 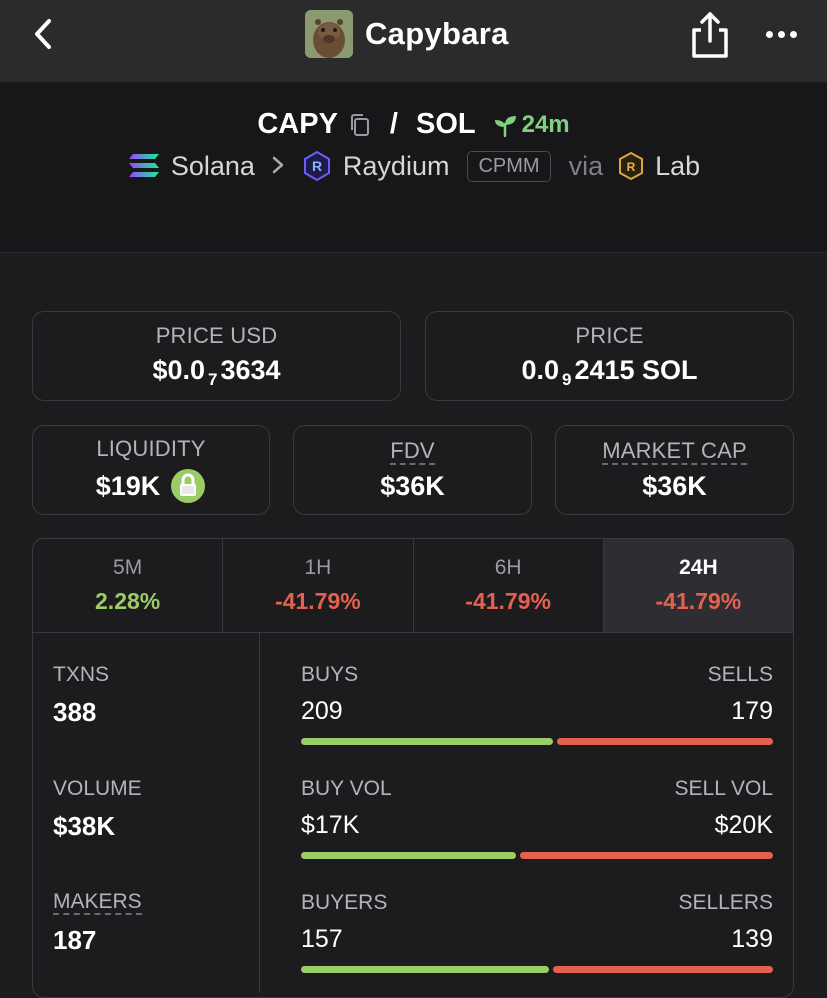 I want to click on liquidity-value: $19K, so click(x=151, y=486).